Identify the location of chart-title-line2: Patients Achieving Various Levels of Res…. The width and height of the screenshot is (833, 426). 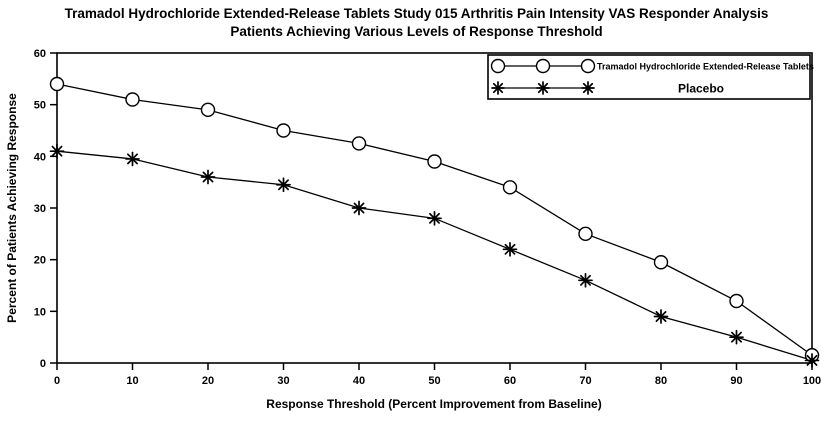
(416, 32).